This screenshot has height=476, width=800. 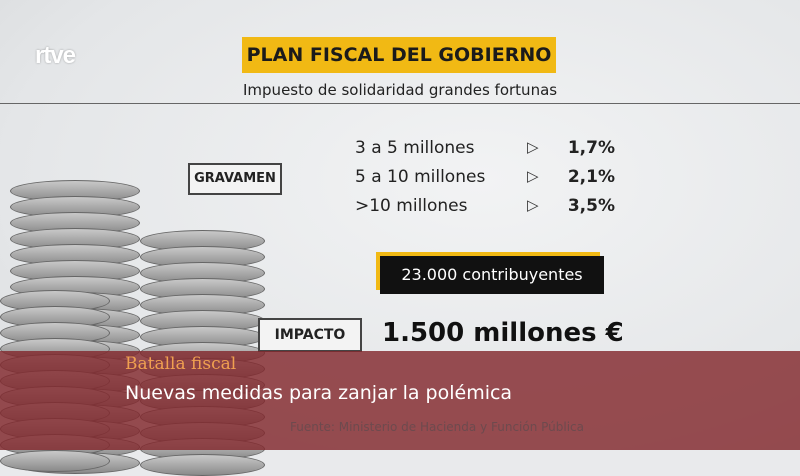 What do you see at coordinates (399, 55) in the screenshot?
I see `graphic-title: PLAN FISCAL DEL GOBIERNO` at bounding box center [399, 55].